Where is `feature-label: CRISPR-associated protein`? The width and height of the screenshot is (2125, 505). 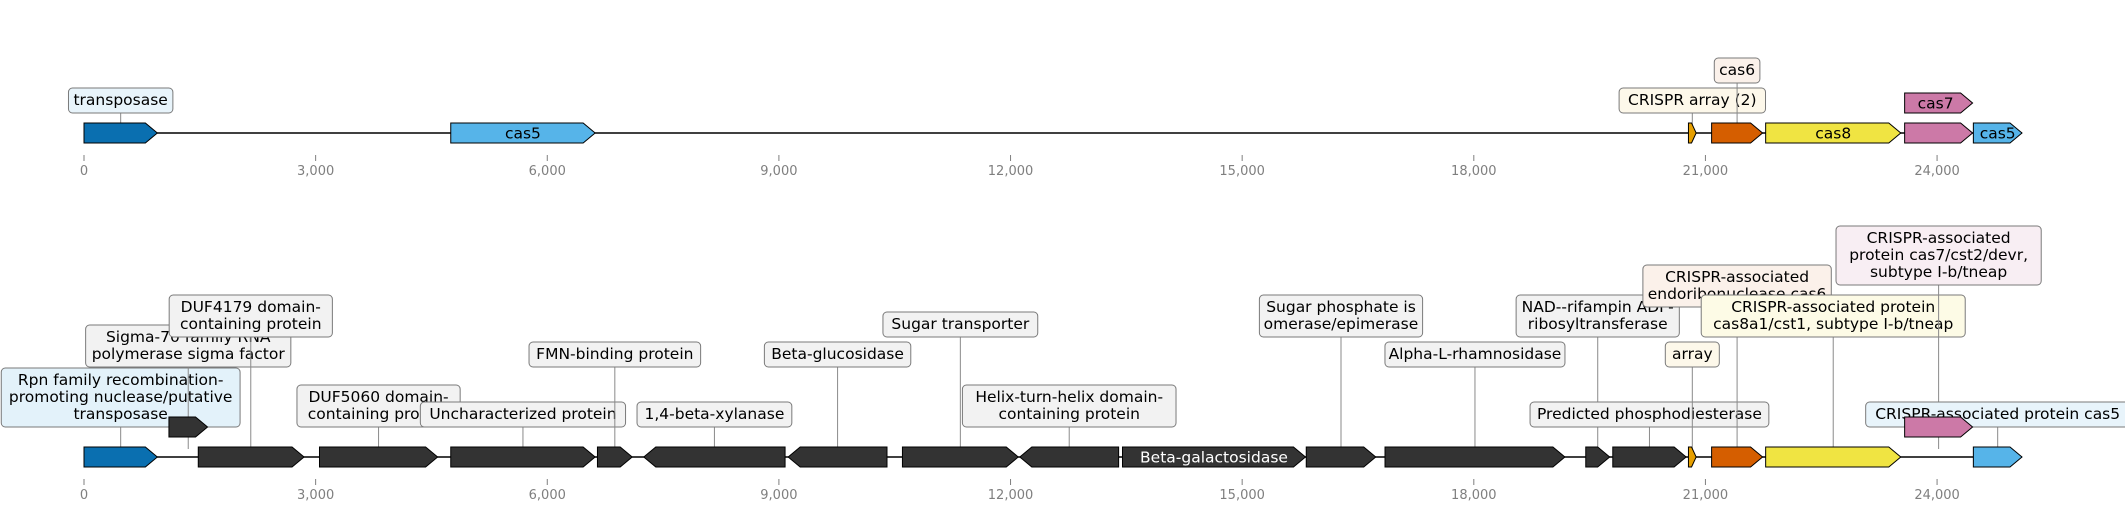
feature-label: CRISPR-associated protein is located at coordinates (1833, 307).